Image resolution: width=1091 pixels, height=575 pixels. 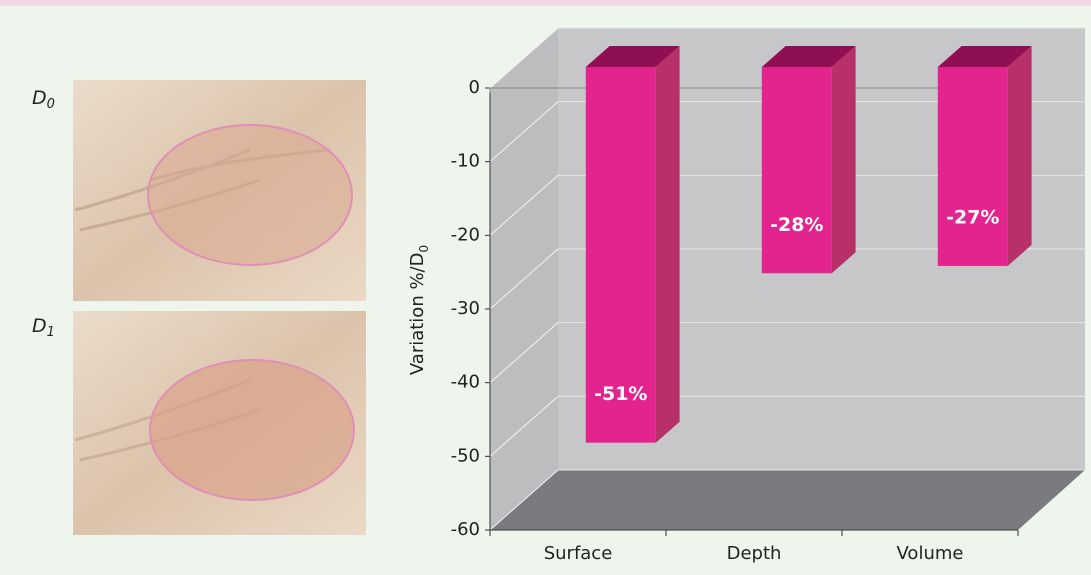 What do you see at coordinates (43, 99) in the screenshot?
I see `photo-label: D0` at bounding box center [43, 99].